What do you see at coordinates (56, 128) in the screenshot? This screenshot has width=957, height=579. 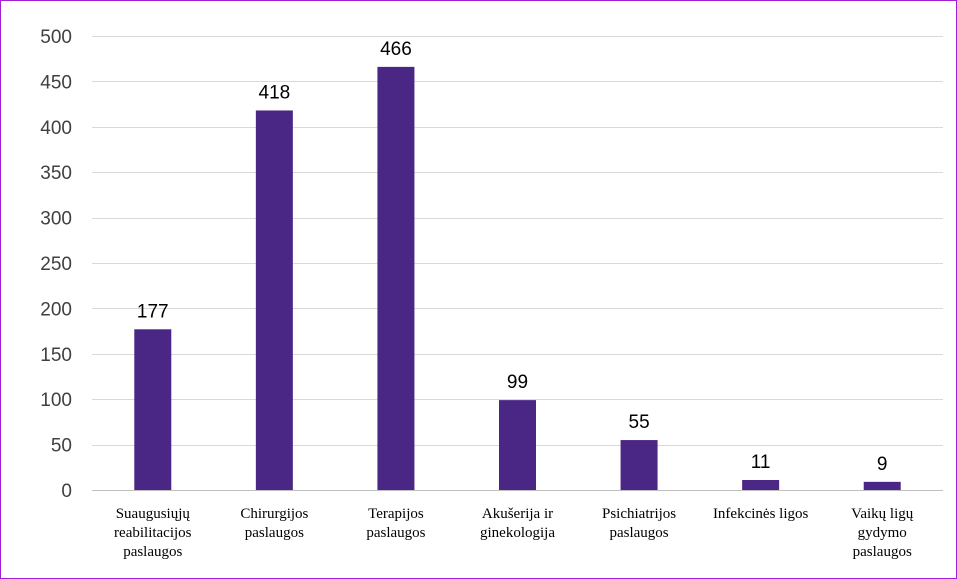 I see `y-tick-label: 400` at bounding box center [56, 128].